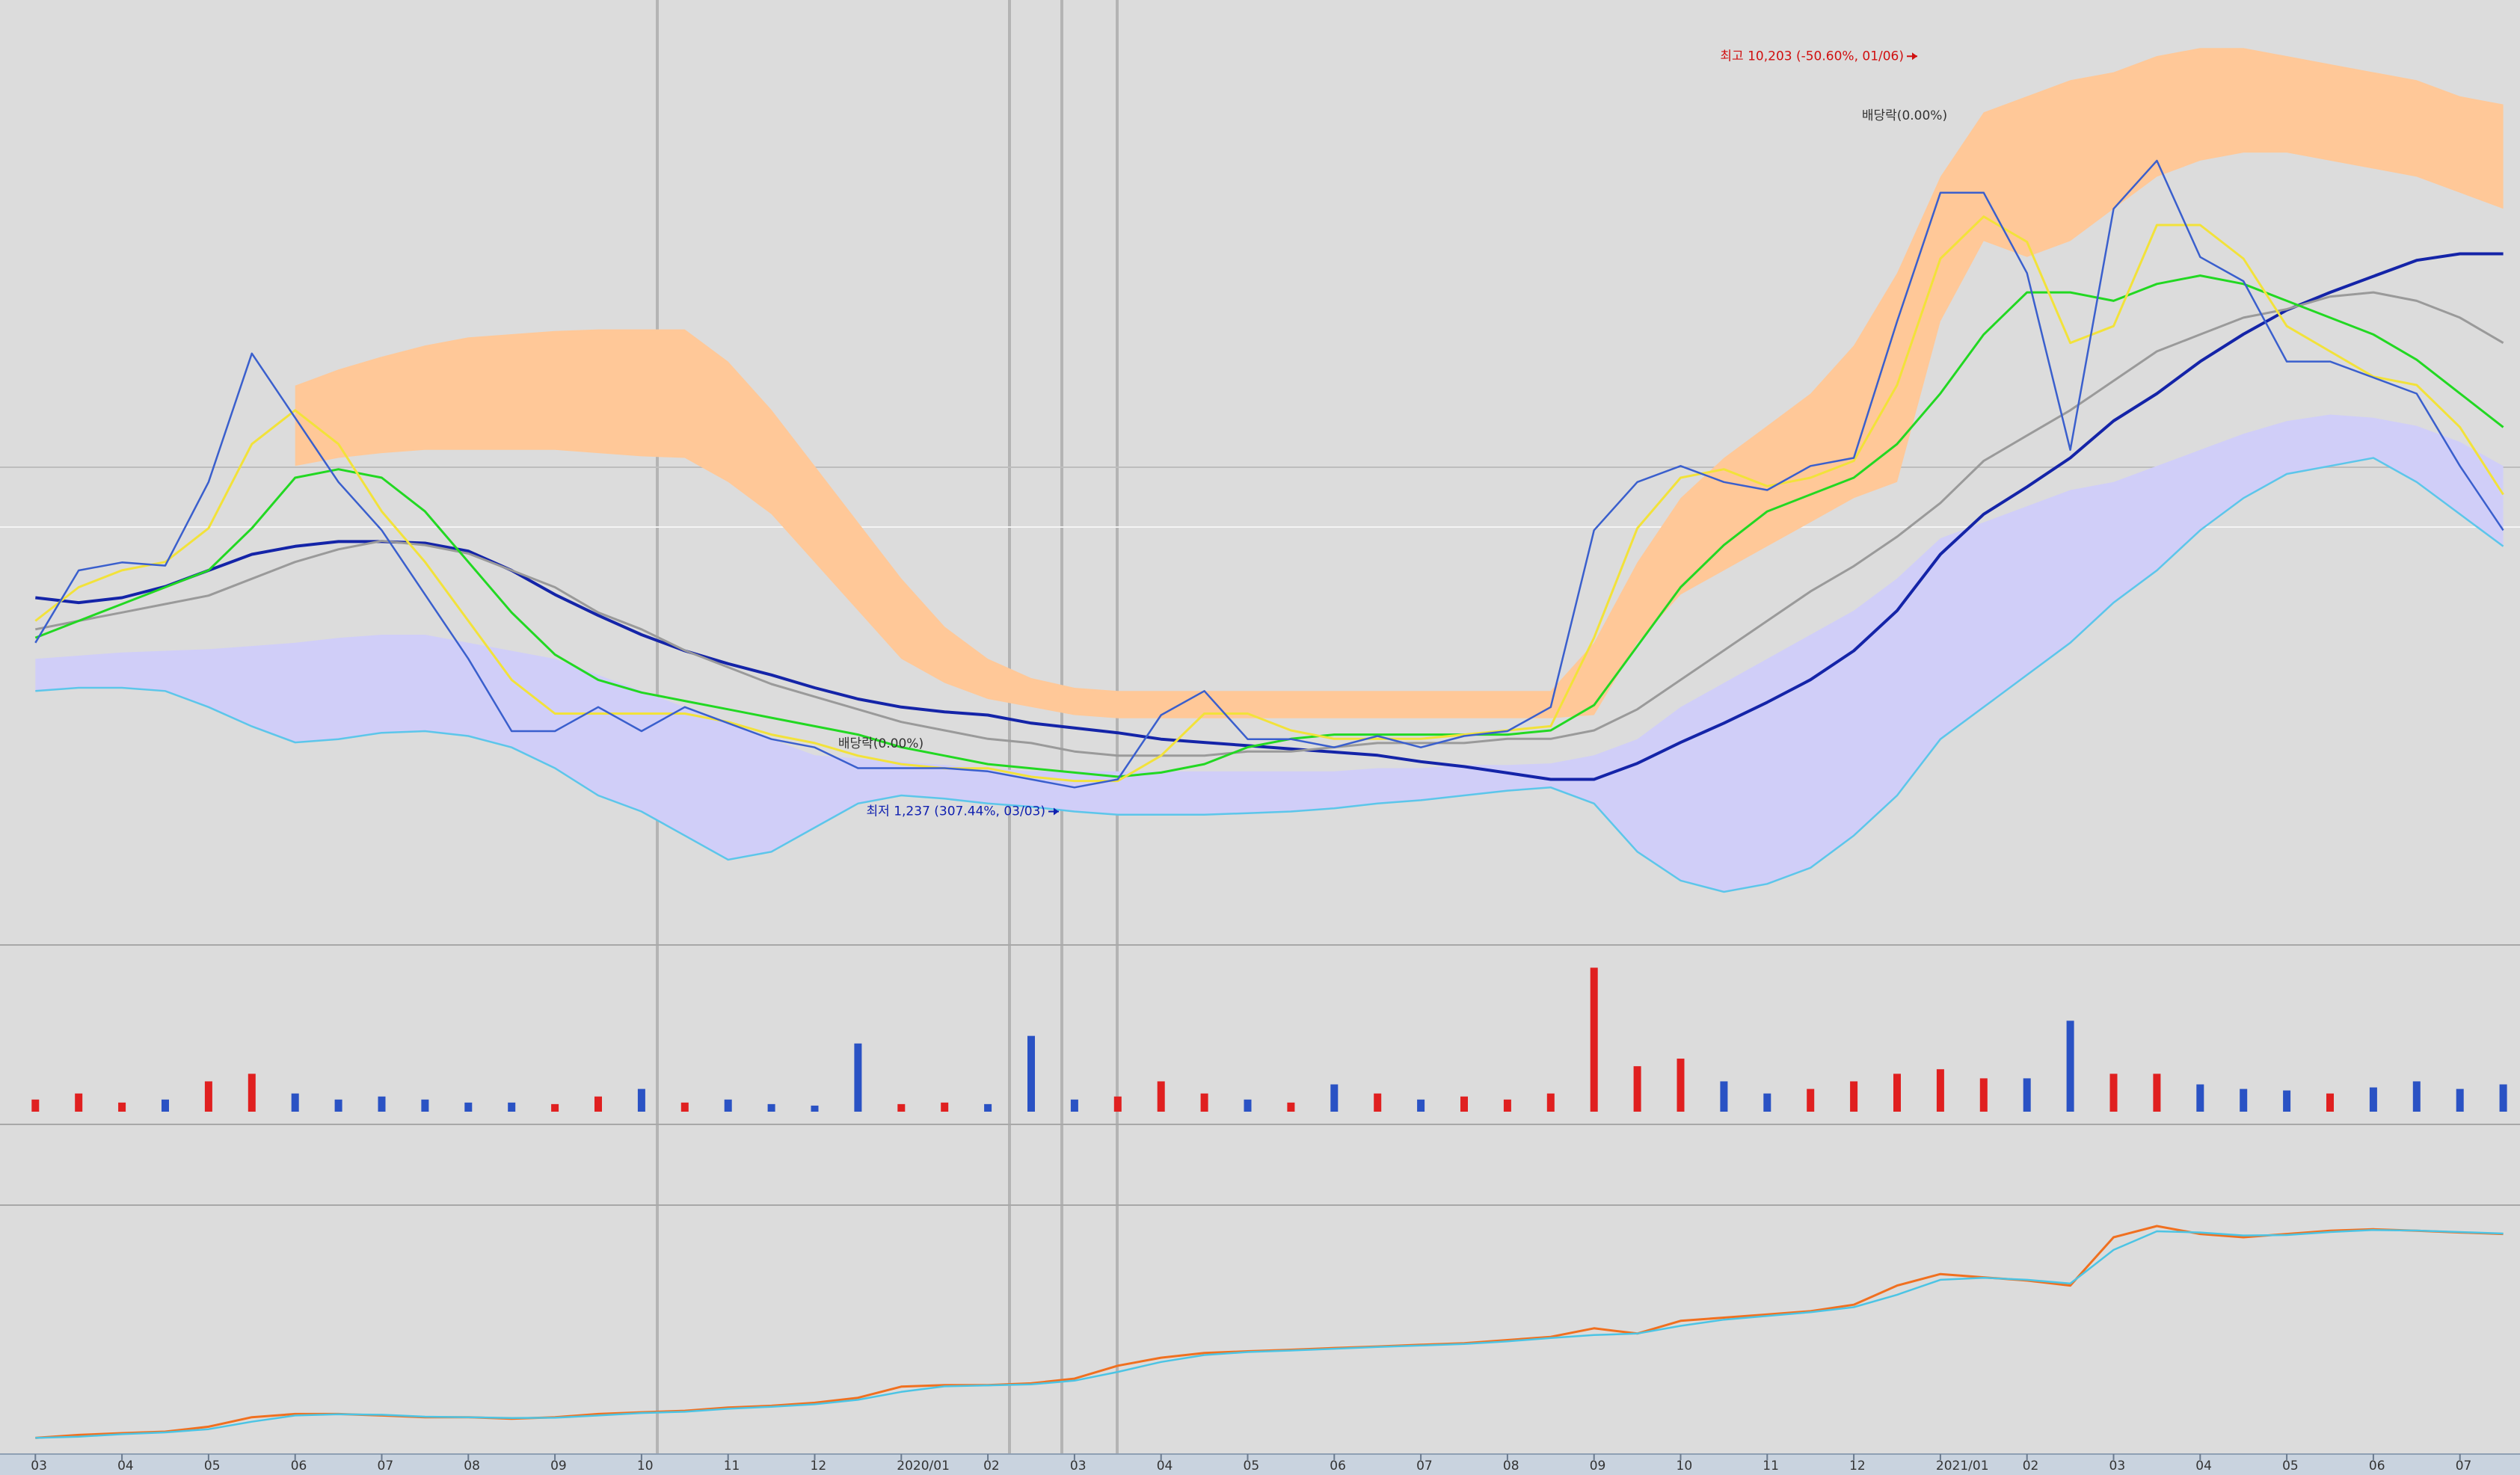  Describe the element at coordinates (923, 1466) in the screenshot. I see `x-tick-label: 2020/01` at that location.